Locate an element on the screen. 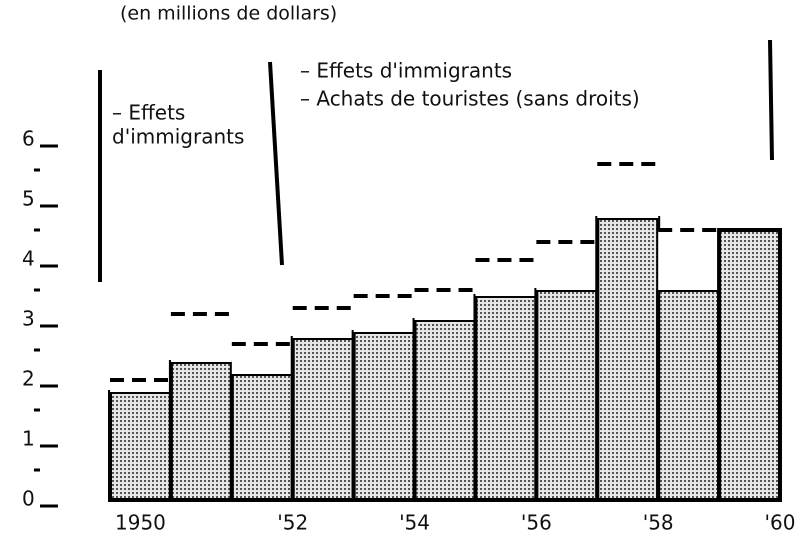  y-tick-label: 4 is located at coordinates (28, 259).